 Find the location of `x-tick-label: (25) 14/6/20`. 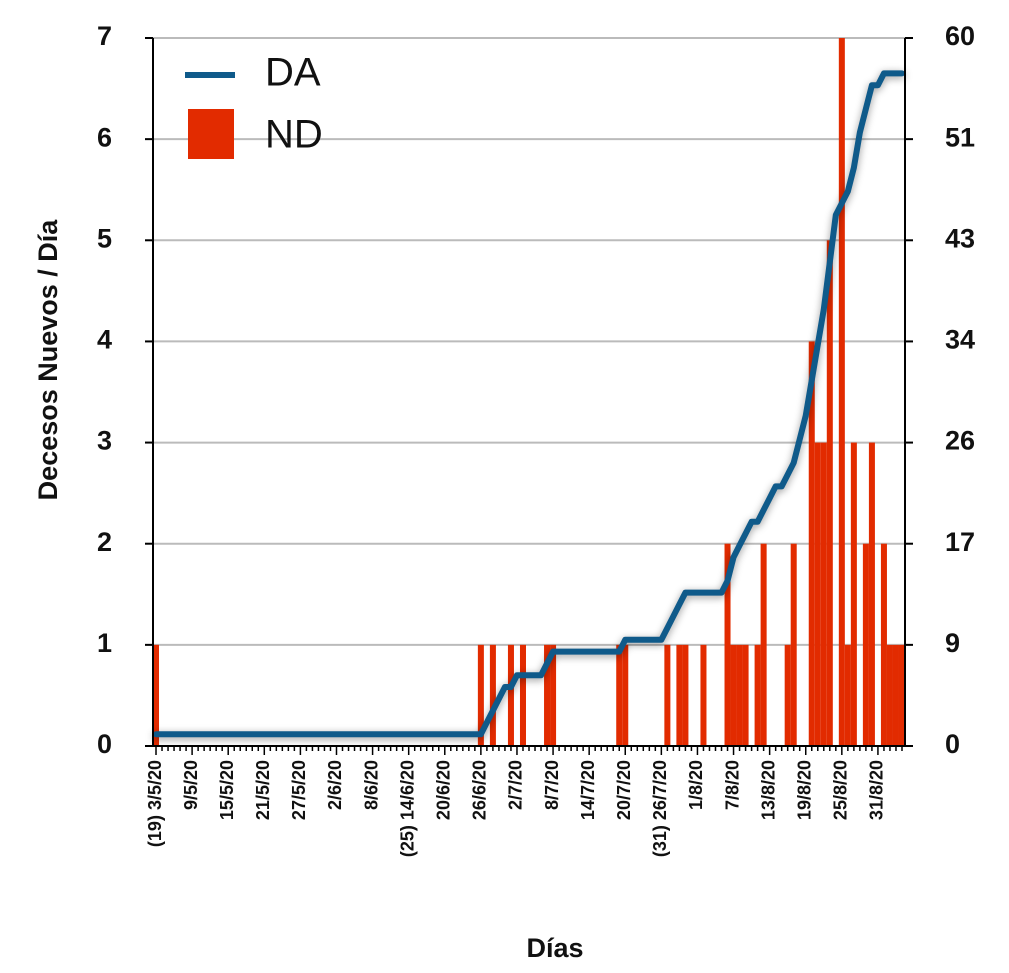

x-tick-label: (25) 14/6/20 is located at coordinates (407, 808).